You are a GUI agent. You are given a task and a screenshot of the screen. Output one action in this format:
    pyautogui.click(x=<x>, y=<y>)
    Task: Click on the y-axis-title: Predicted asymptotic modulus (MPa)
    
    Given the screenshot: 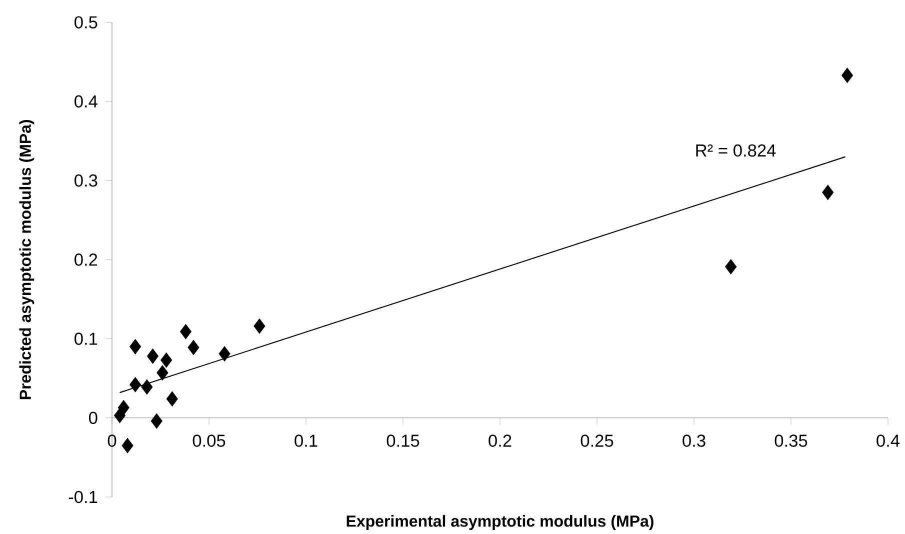 What is the action you would take?
    pyautogui.click(x=26, y=259)
    